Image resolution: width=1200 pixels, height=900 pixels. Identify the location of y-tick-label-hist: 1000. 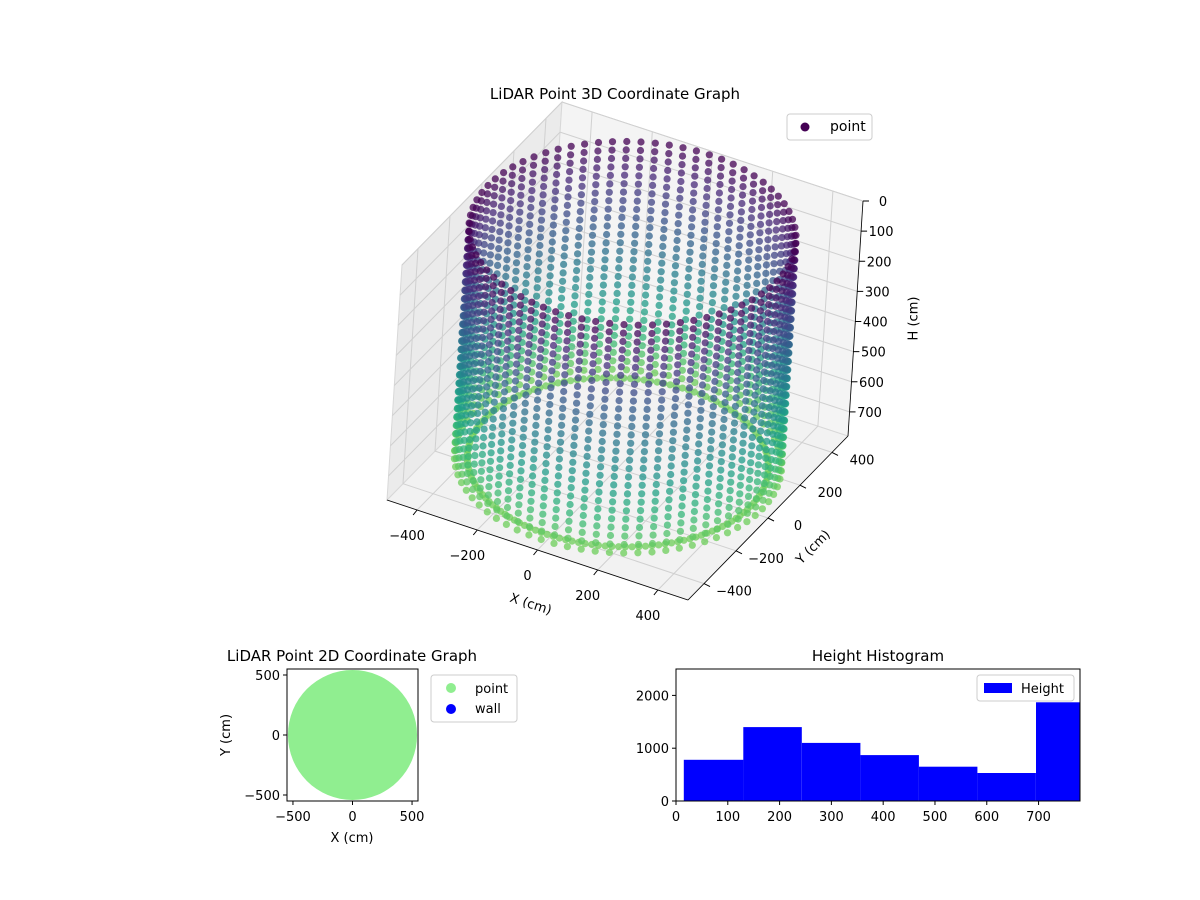
(652, 749).